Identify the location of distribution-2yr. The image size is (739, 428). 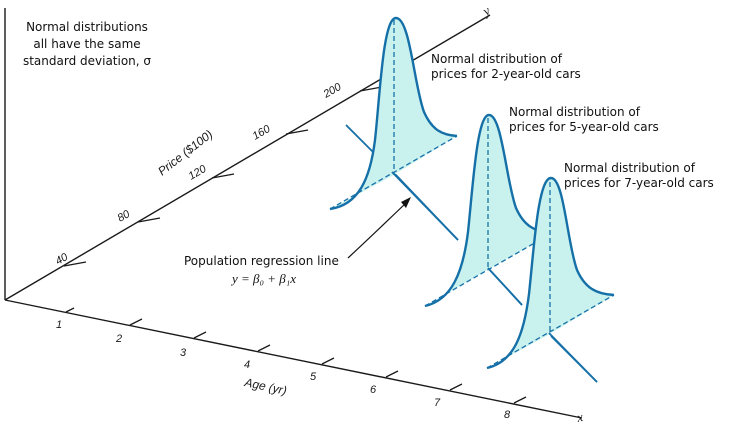
(393, 113).